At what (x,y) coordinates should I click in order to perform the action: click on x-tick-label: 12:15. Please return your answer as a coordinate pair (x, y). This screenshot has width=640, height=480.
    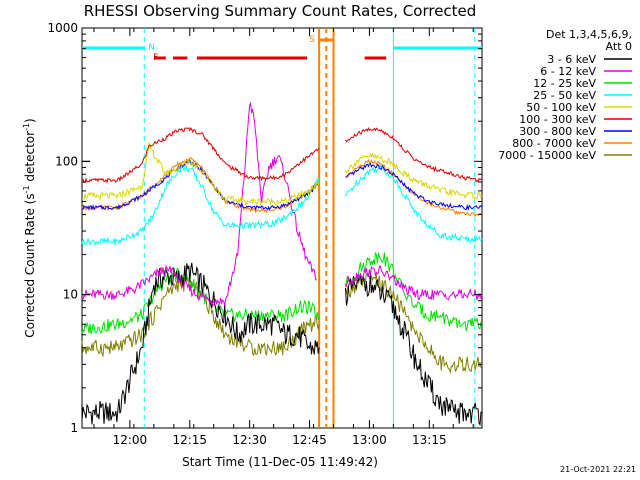
    Looking at the image, I should click on (189, 440).